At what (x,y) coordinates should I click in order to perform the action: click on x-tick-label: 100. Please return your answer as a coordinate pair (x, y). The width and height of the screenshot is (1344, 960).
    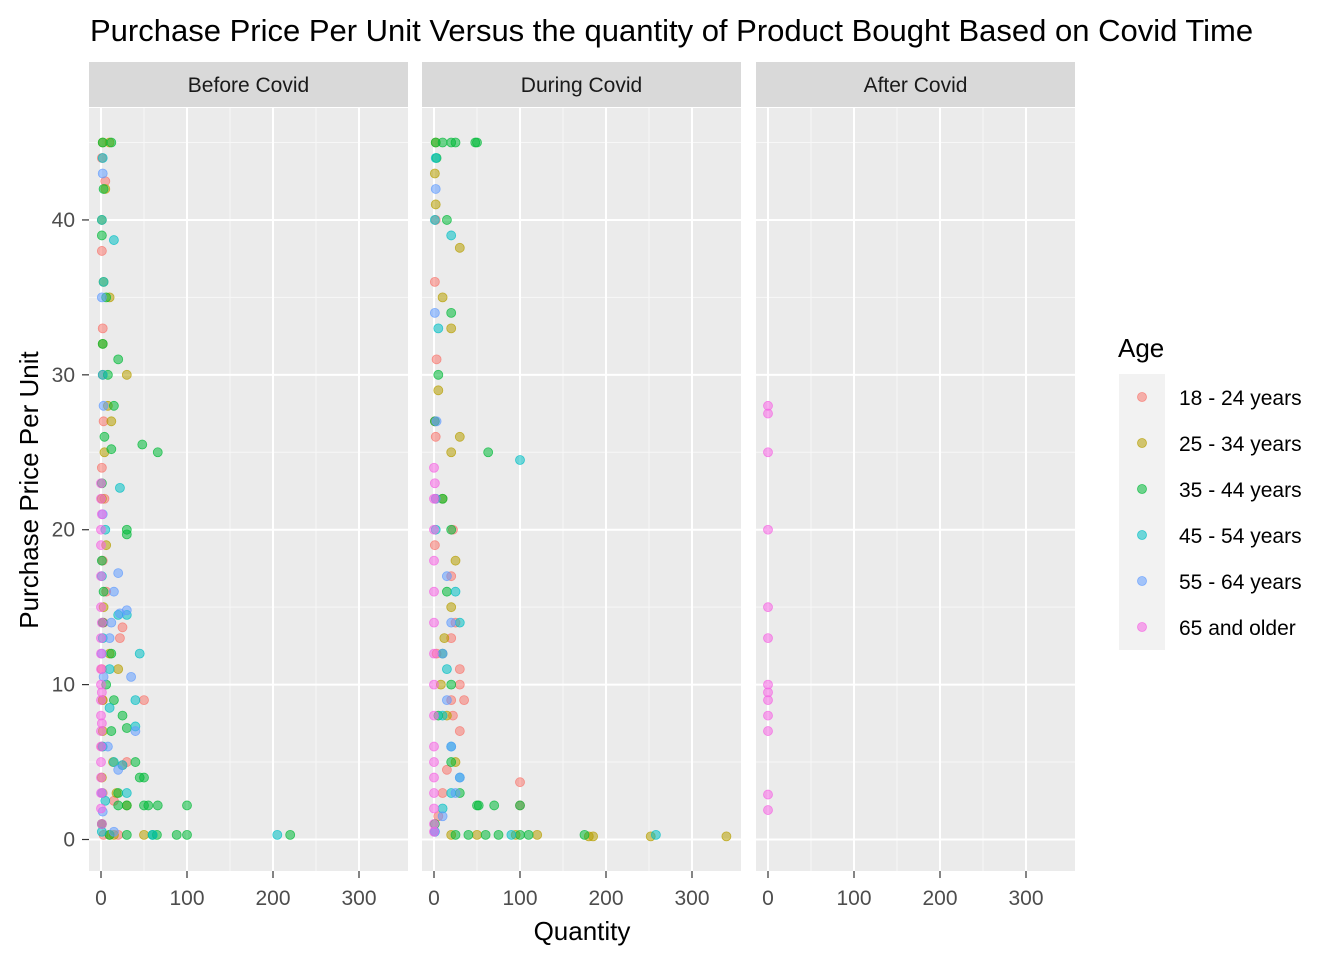
    Looking at the image, I should click on (853, 898).